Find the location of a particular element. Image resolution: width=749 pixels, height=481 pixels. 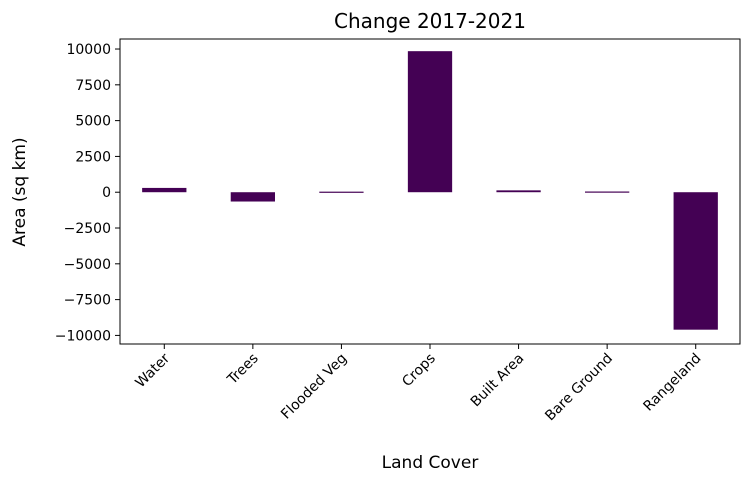

bar-rangeland is located at coordinates (695, 261).